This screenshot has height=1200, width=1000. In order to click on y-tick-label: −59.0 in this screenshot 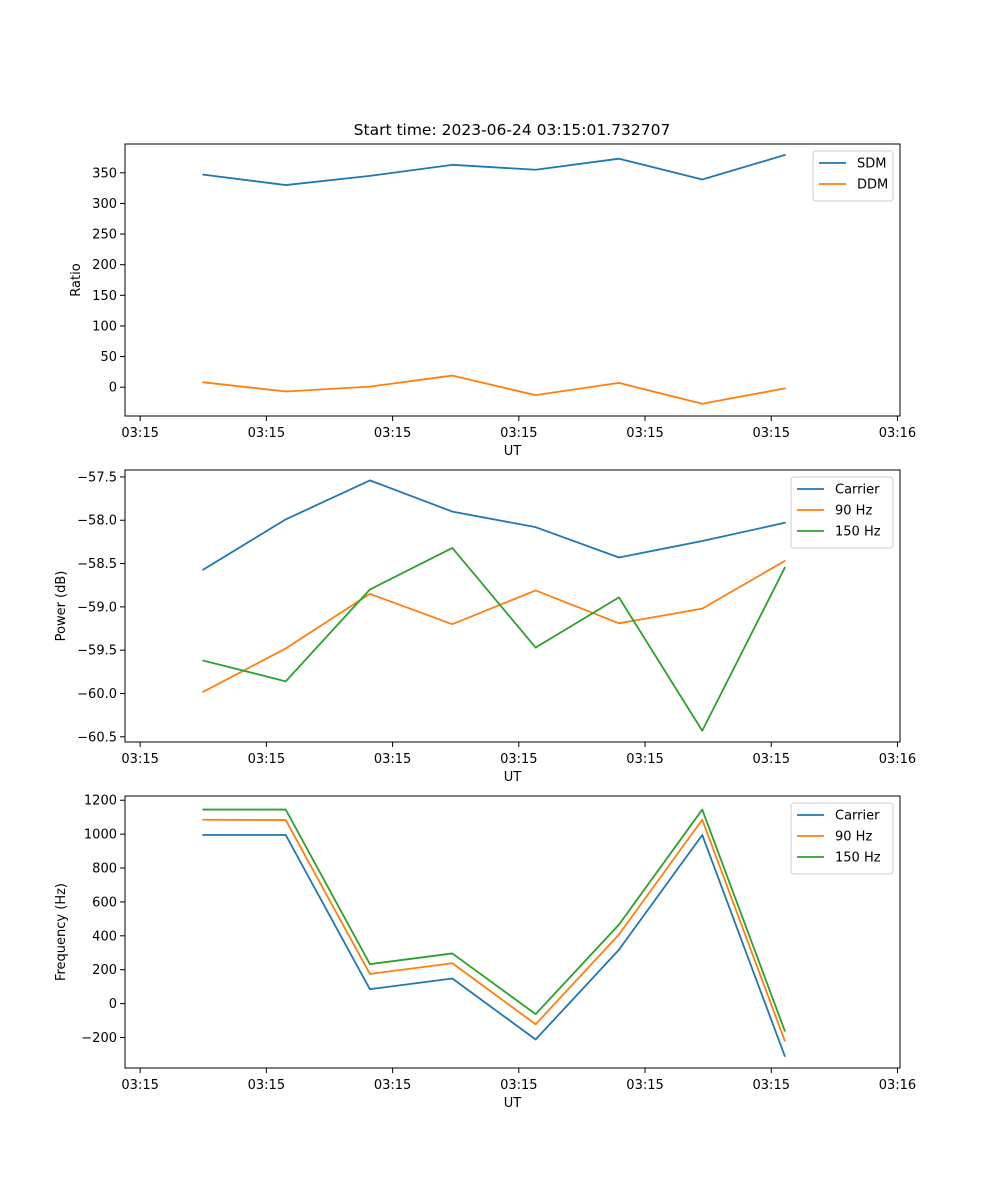, I will do `click(97, 607)`.